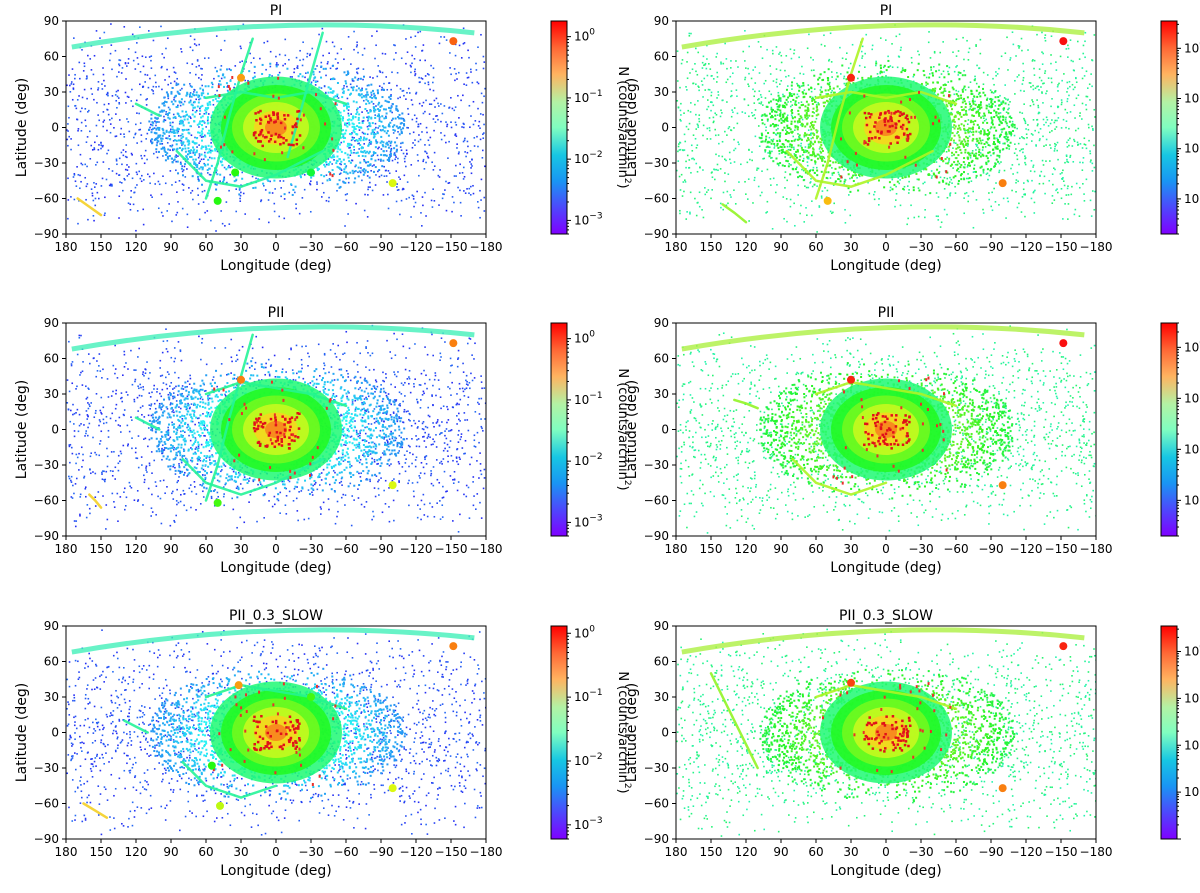  Describe the element at coordinates (886, 616) in the screenshot. I see `panel-title: PII_0.3_SLOW` at that location.